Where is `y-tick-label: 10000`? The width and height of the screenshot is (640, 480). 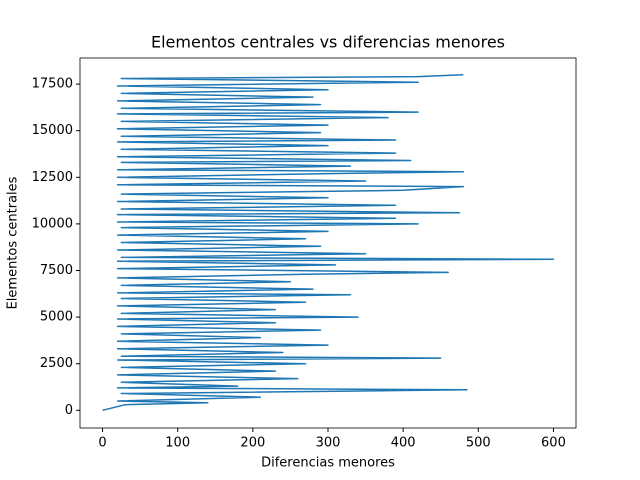 y-tick-label: 10000 is located at coordinates (52, 223).